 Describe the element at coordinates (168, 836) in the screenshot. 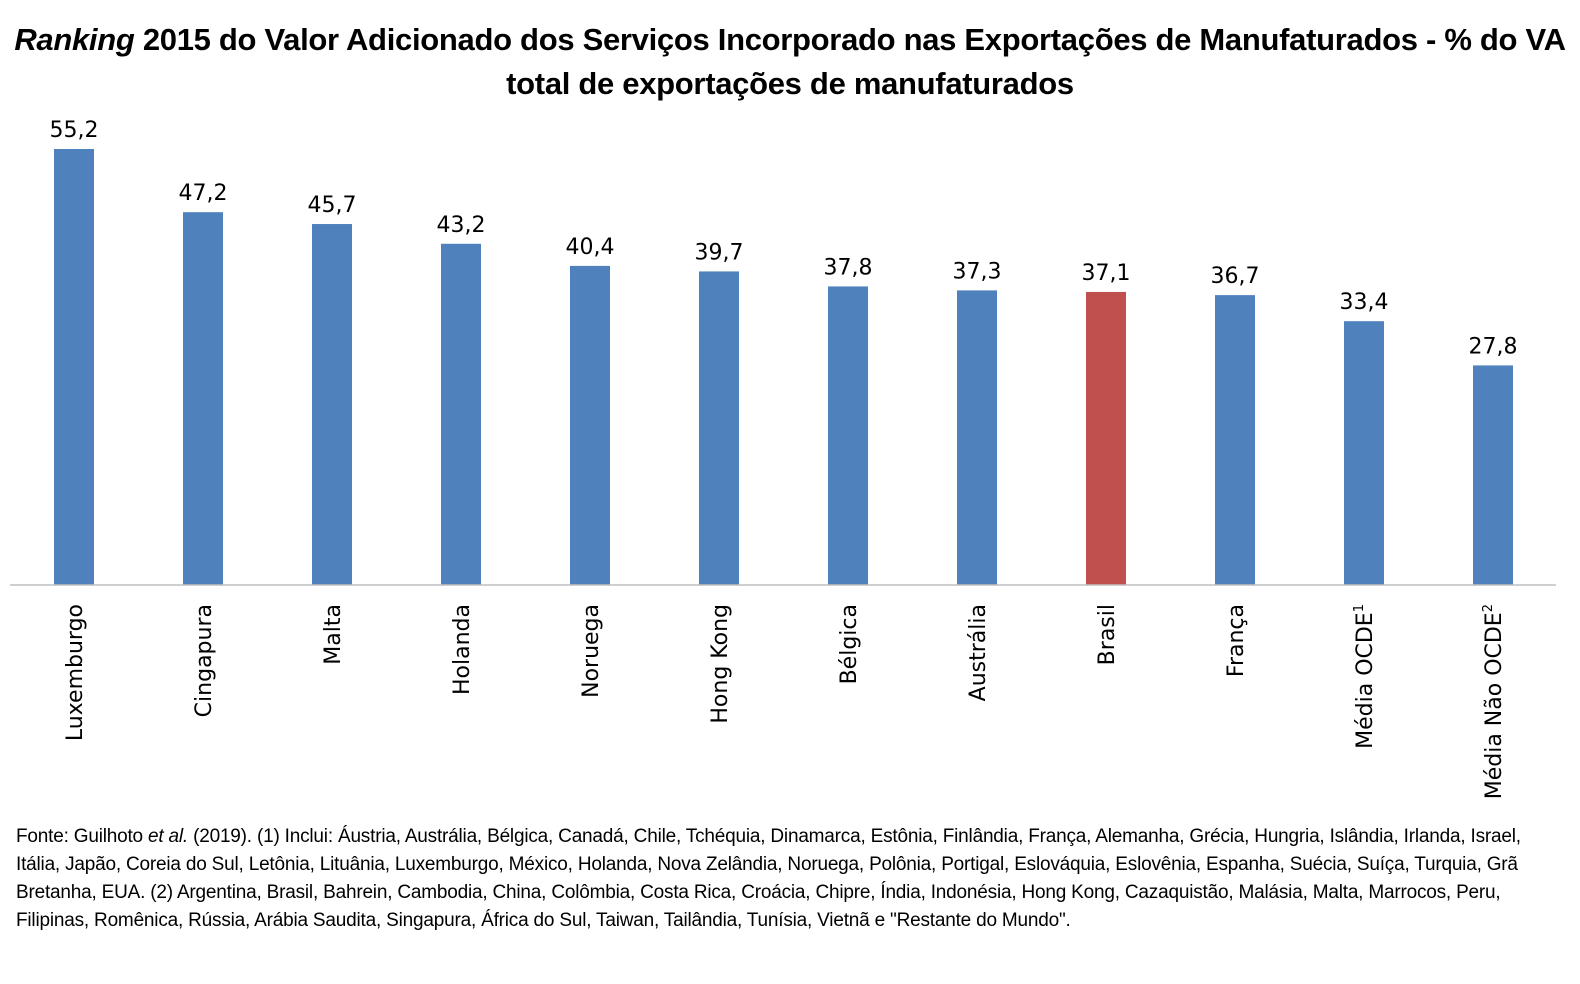

I see `footnote-italic: et al.` at that location.